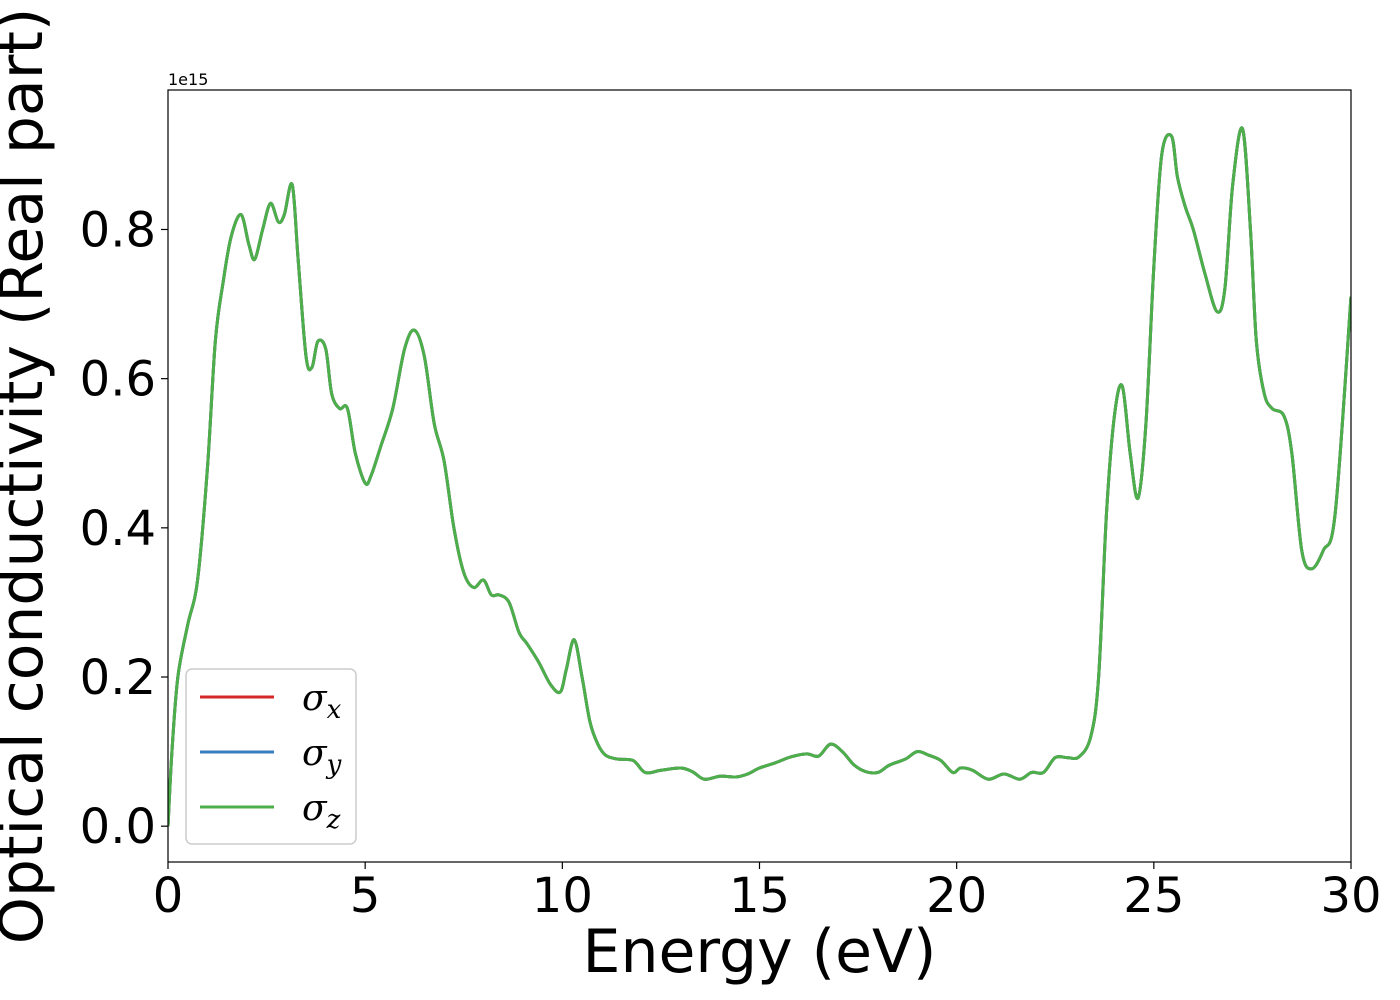 The height and width of the screenshot is (1000, 1400). Describe the element at coordinates (322, 701) in the screenshot. I see `legend-label-x: σx` at that location.